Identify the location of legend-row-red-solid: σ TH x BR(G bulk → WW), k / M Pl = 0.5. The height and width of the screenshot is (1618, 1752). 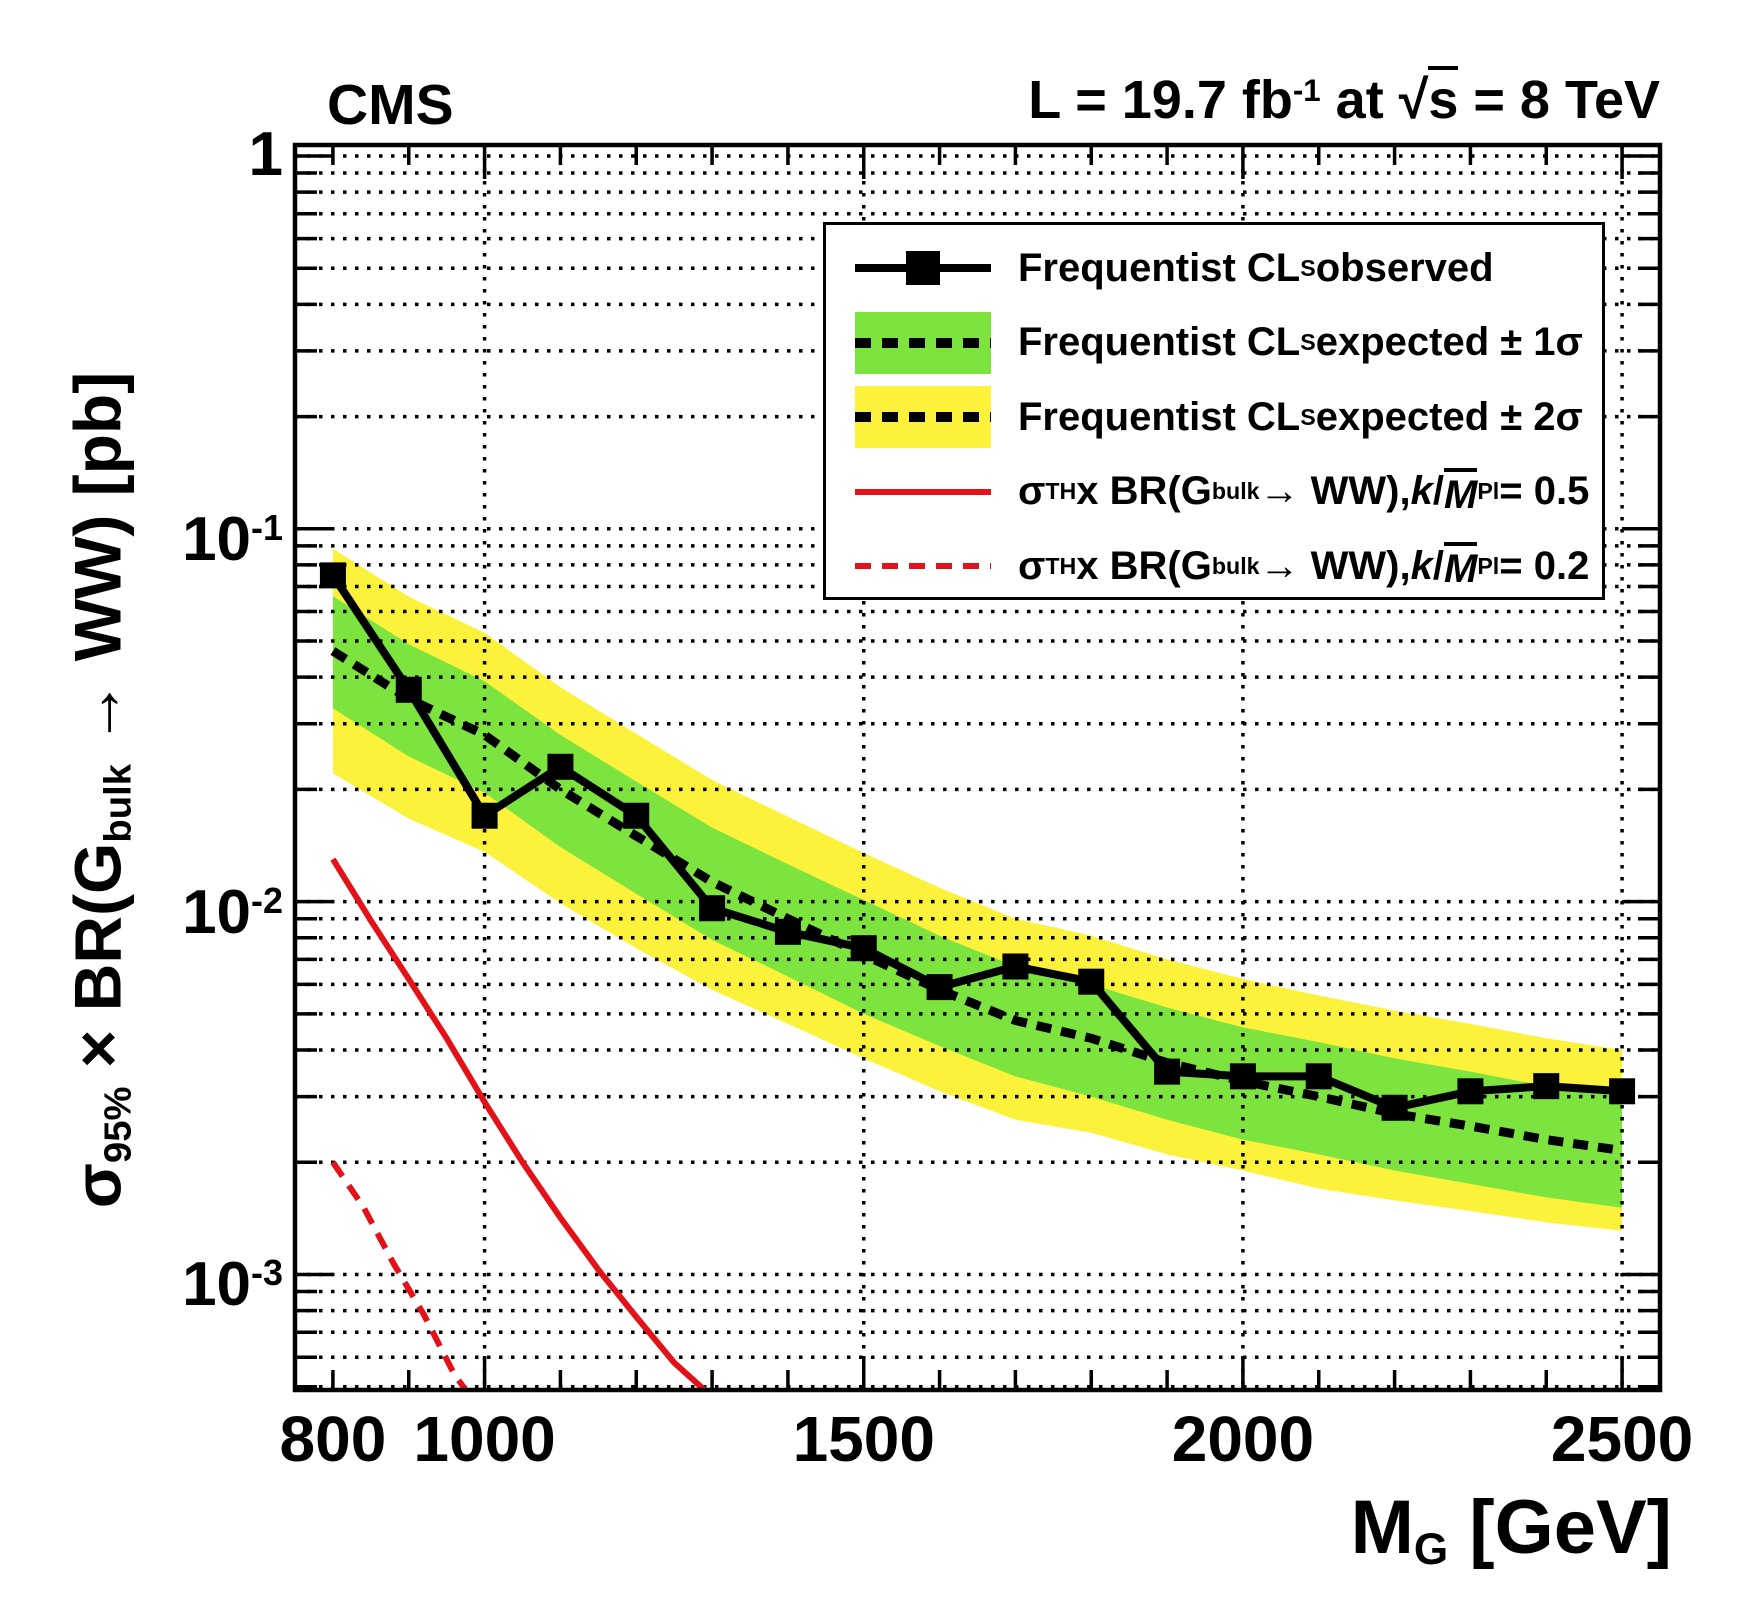
(1214, 492).